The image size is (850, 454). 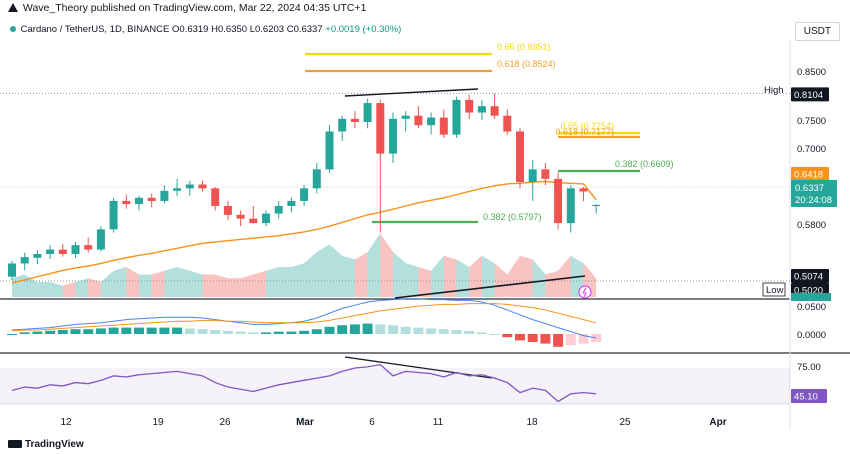 What do you see at coordinates (774, 90) in the screenshot?
I see `high-label: High` at bounding box center [774, 90].